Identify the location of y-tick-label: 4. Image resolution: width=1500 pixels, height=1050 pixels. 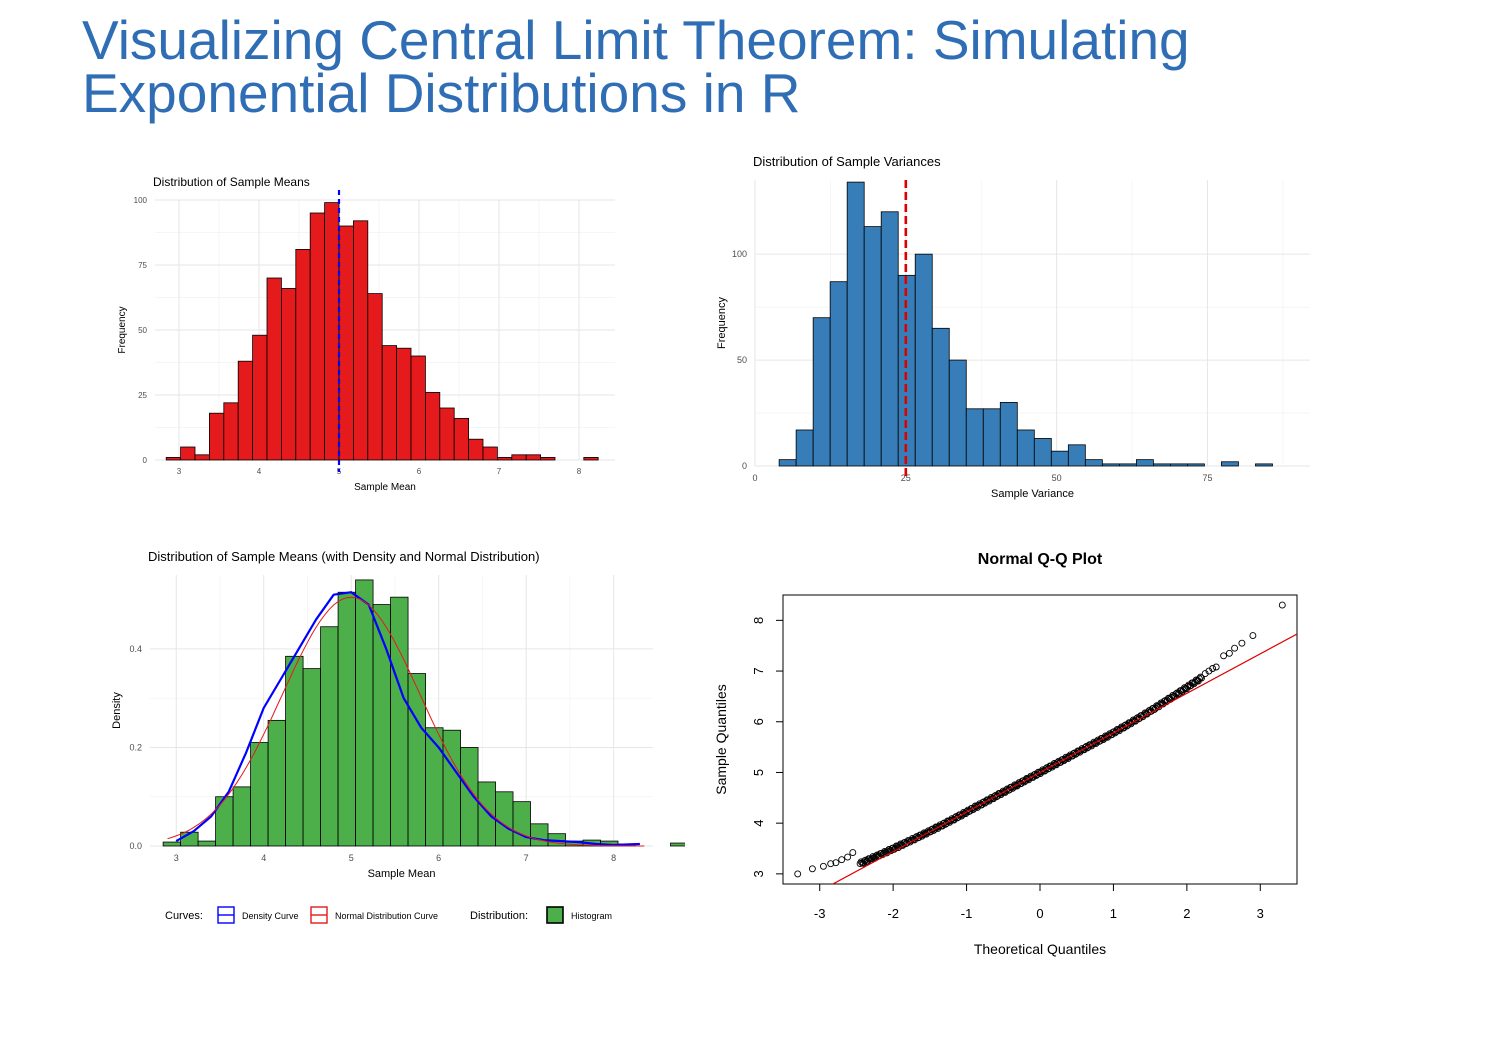
(758, 823).